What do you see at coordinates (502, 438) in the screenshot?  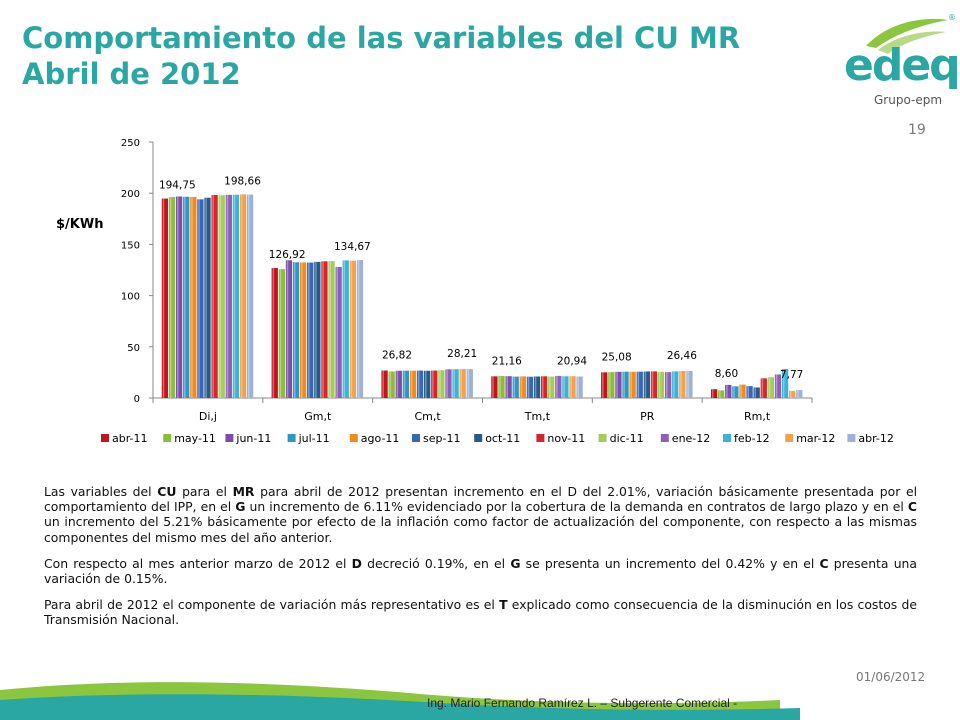 I see `legend-label: oct-11` at bounding box center [502, 438].